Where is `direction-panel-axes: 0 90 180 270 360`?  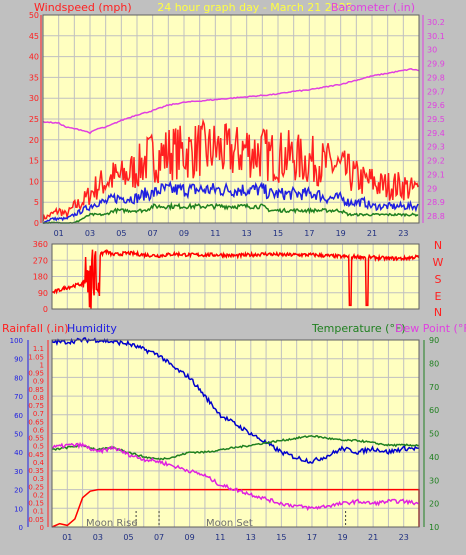 direction-panel-axes: 0 90 180 270 360 is located at coordinates (40, 277).